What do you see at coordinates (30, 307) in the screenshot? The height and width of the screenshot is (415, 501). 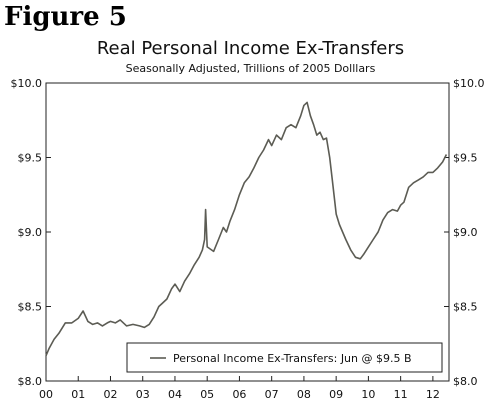 I see `y-tick-label-left: $8.5` at bounding box center [30, 307].